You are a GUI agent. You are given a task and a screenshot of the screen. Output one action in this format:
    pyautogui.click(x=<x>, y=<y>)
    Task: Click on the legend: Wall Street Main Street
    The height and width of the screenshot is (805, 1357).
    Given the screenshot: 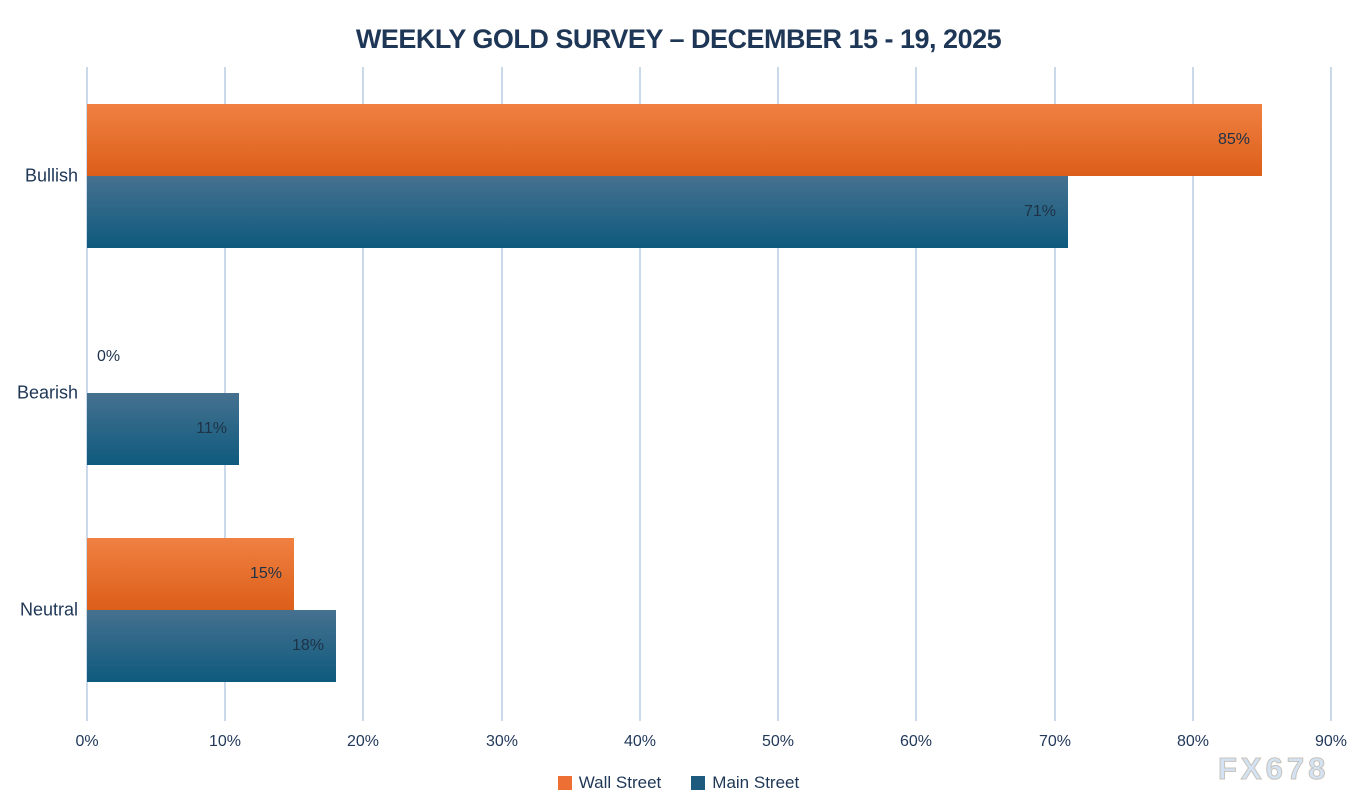 What is the action you would take?
    pyautogui.click(x=678, y=783)
    